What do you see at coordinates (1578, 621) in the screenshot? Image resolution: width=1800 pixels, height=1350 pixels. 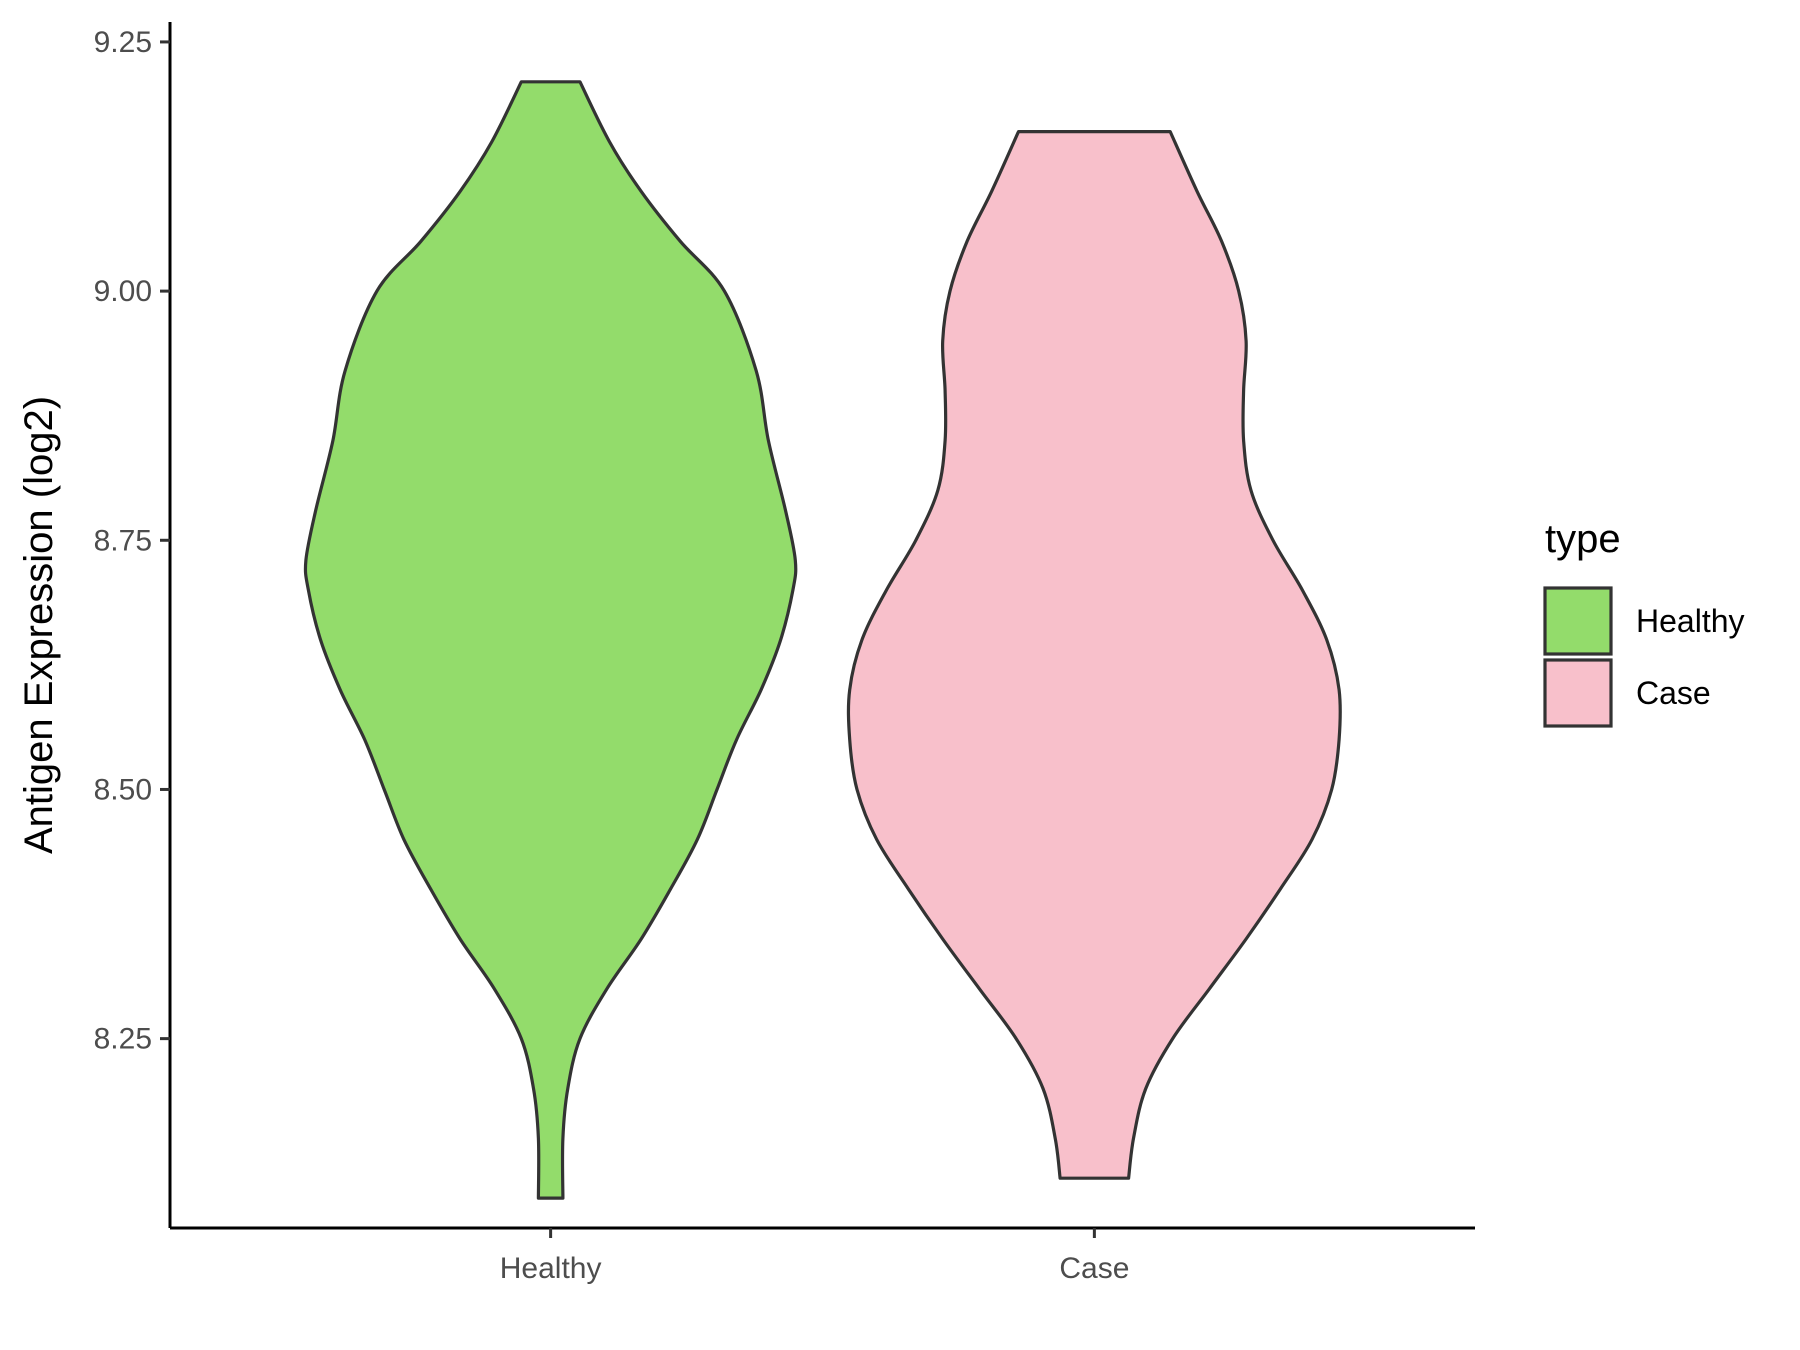 I see `legend-key-healthy` at bounding box center [1578, 621].